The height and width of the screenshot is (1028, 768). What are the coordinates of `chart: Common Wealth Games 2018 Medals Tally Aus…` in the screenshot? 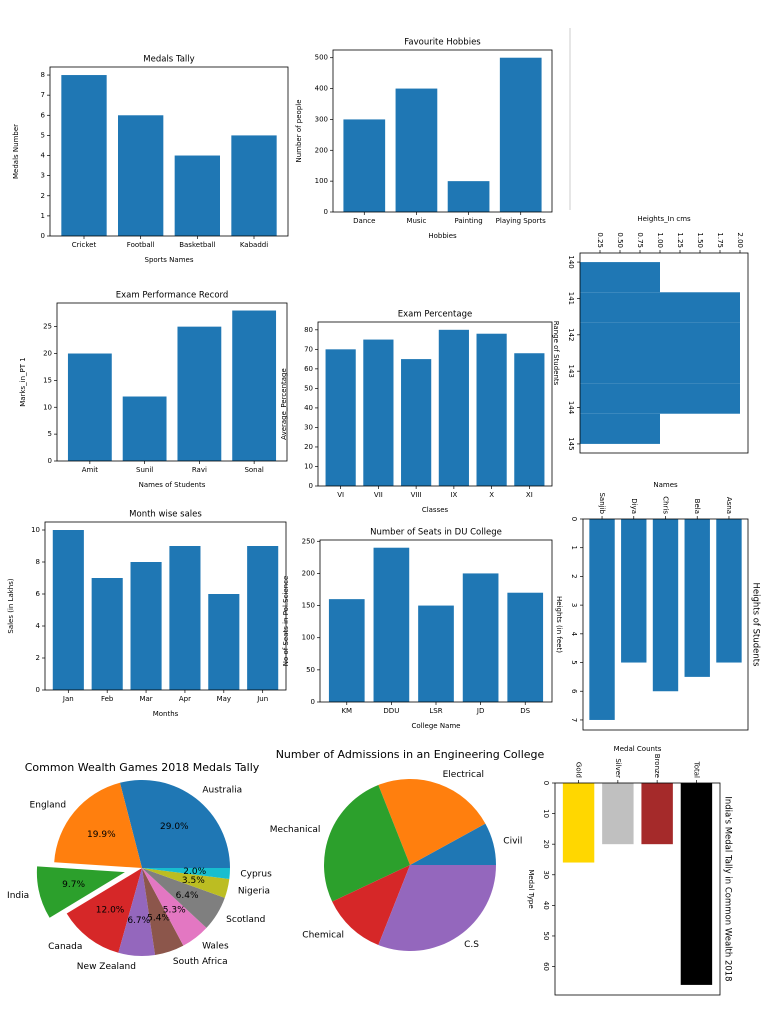 It's located at (139, 866).